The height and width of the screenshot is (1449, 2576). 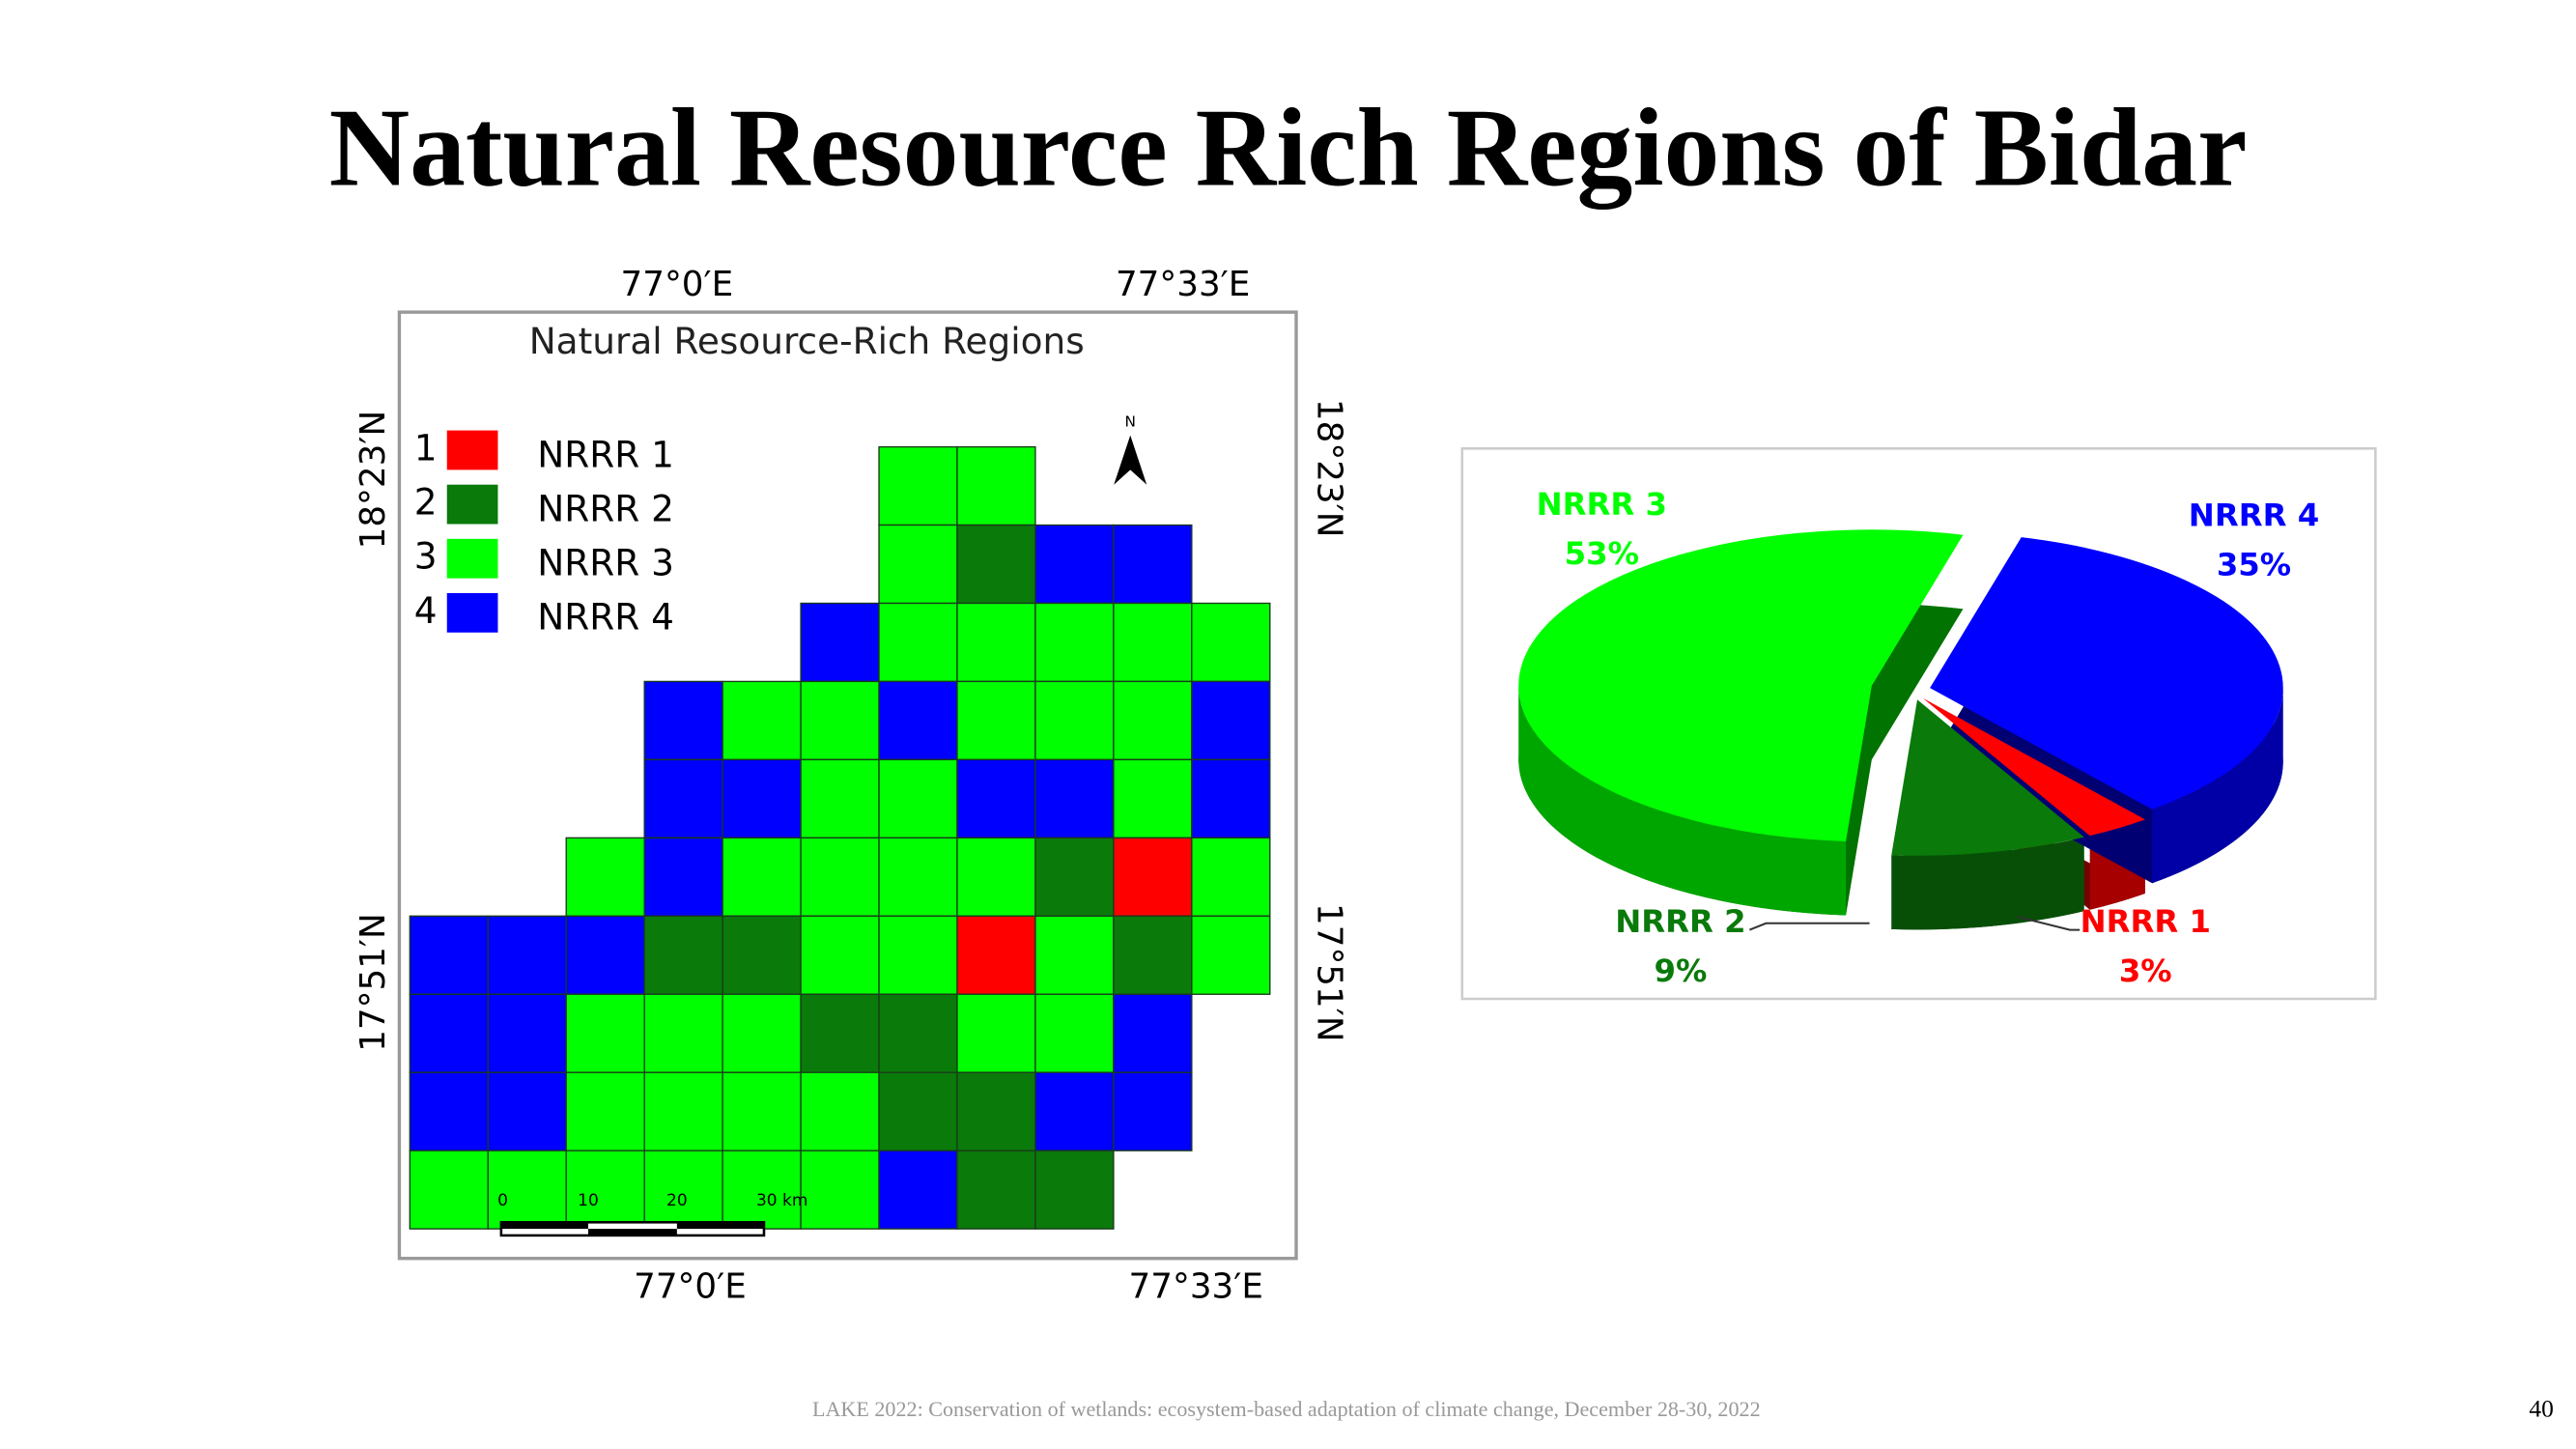 I want to click on map-title: Natural Resource-Rich Regions, so click(x=807, y=341).